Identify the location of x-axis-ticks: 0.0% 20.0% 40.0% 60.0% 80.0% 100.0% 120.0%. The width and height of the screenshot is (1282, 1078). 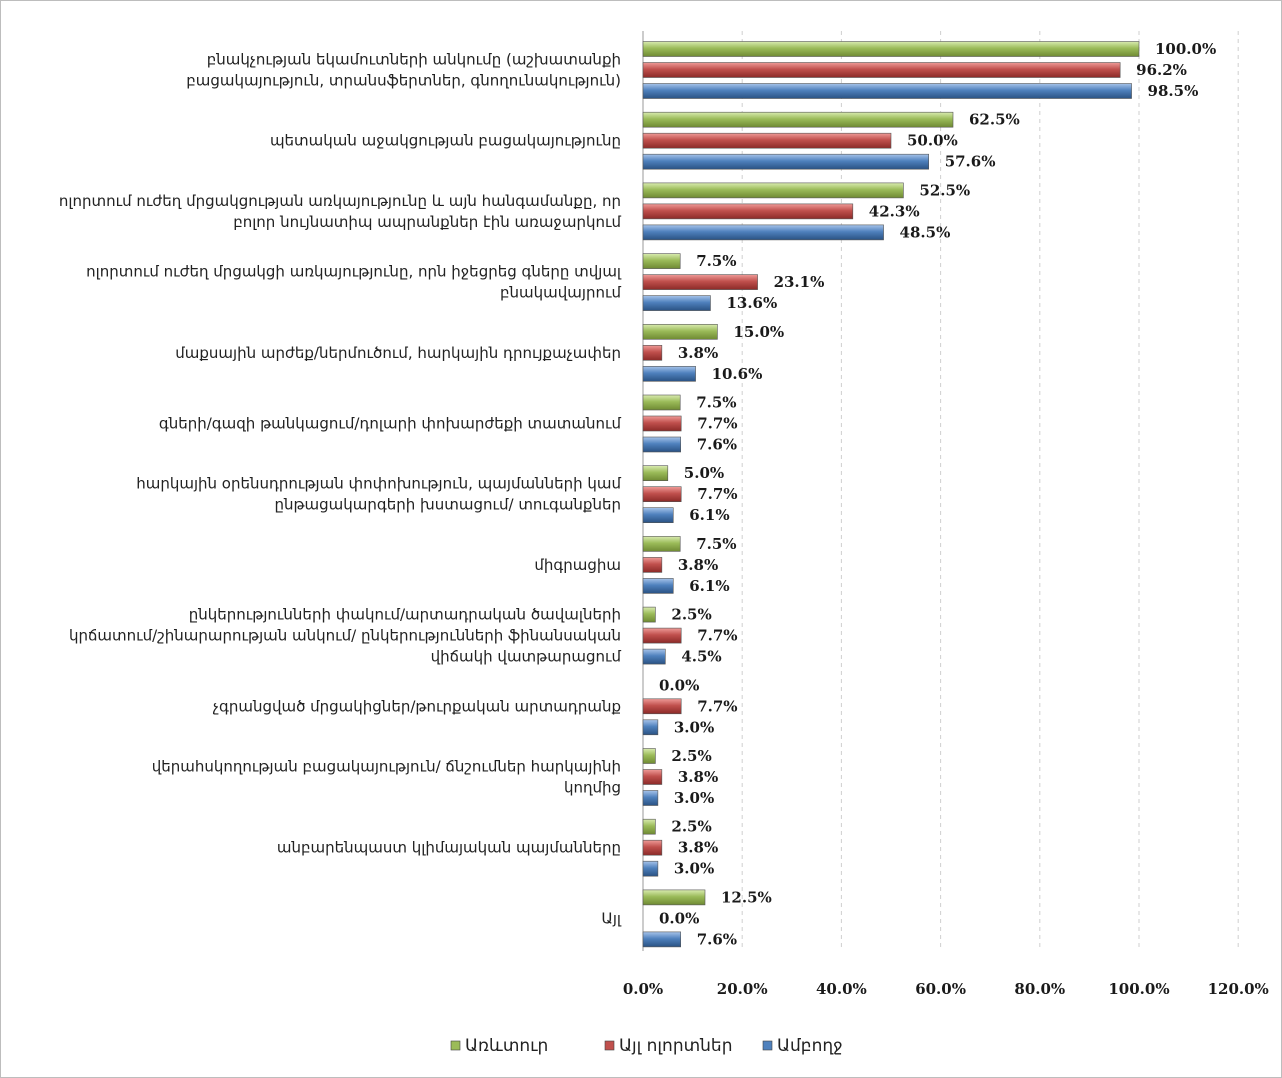
(946, 989).